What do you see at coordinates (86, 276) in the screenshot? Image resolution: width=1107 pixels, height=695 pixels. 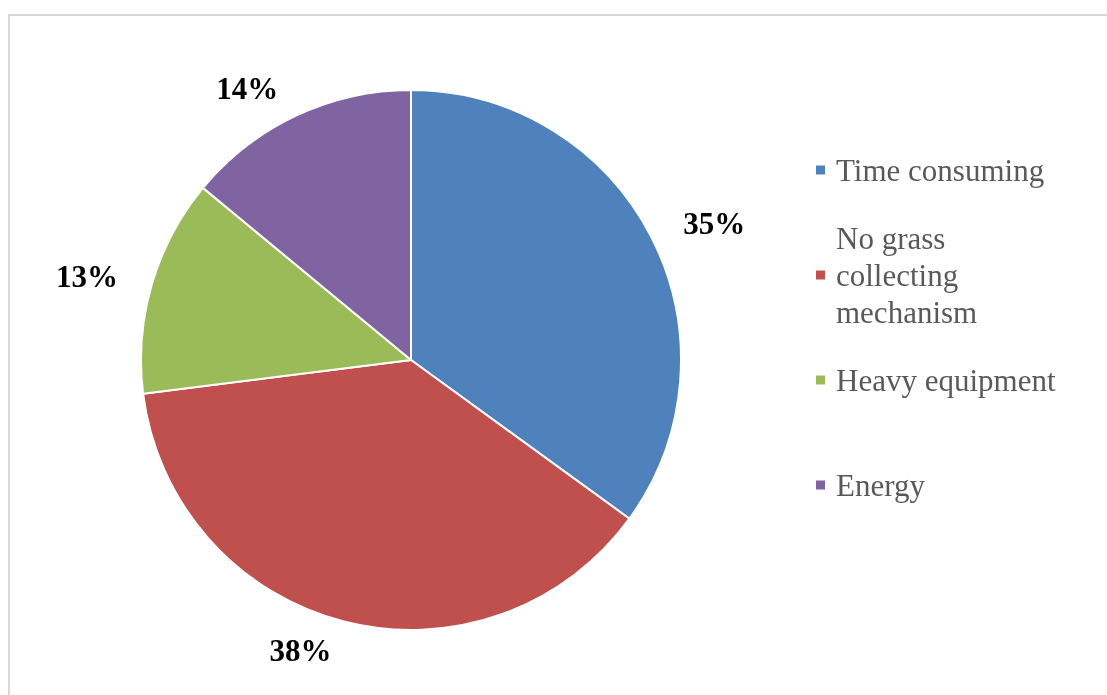 I see `data-label: 13%` at bounding box center [86, 276].